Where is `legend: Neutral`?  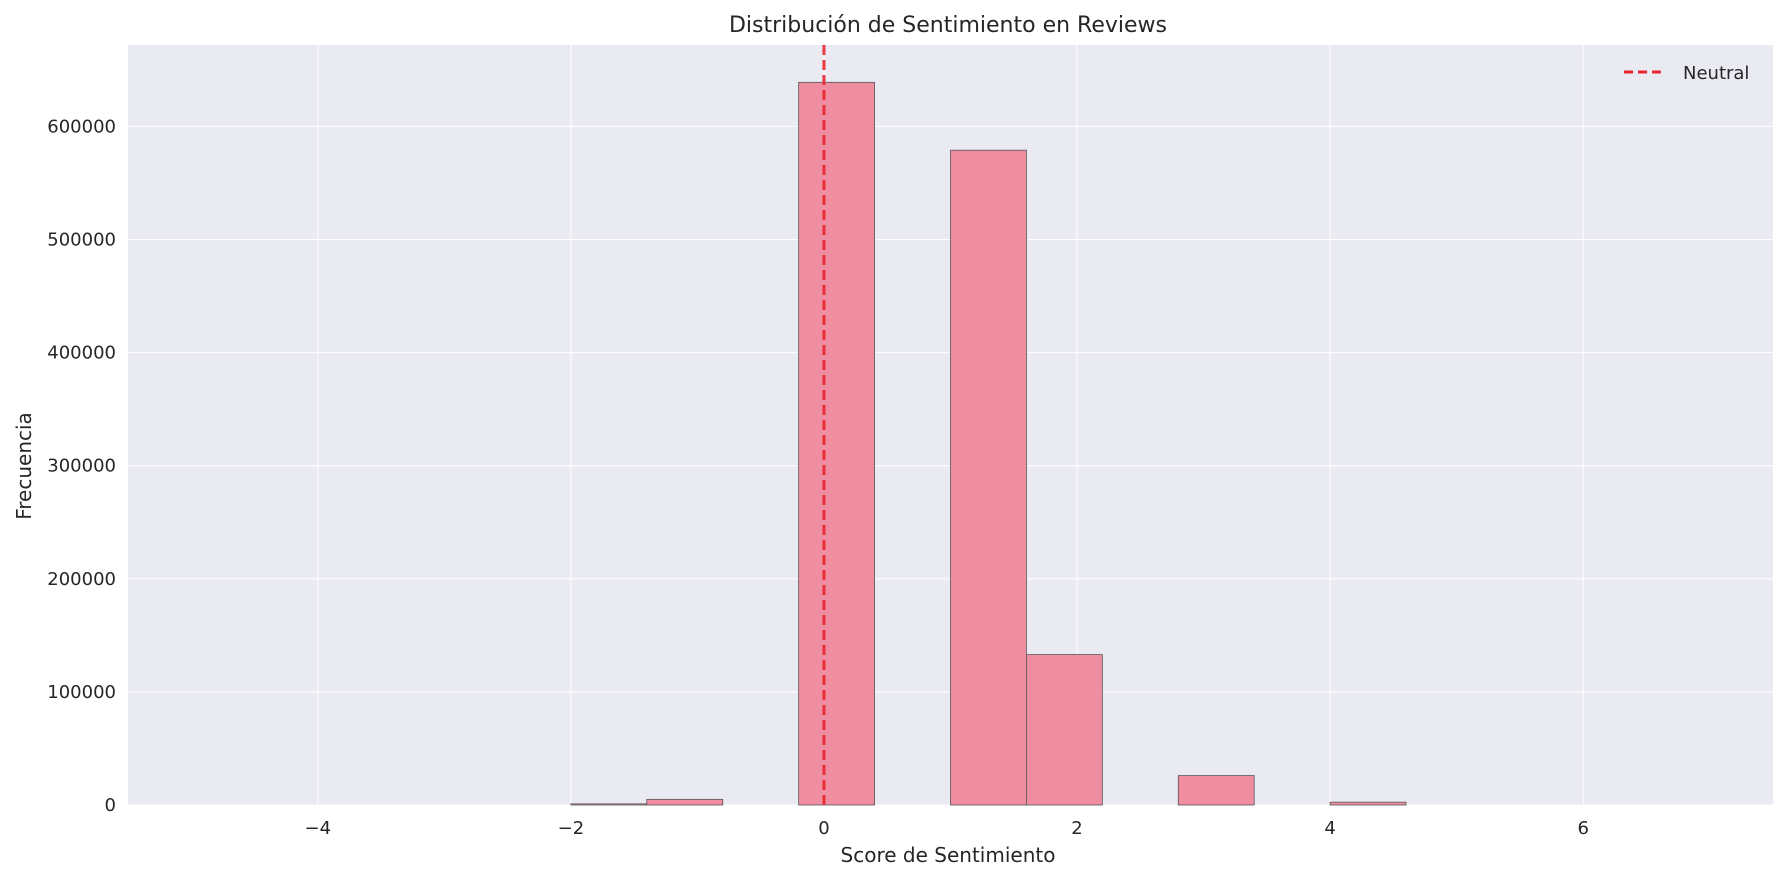 legend: Neutral is located at coordinates (1686, 73).